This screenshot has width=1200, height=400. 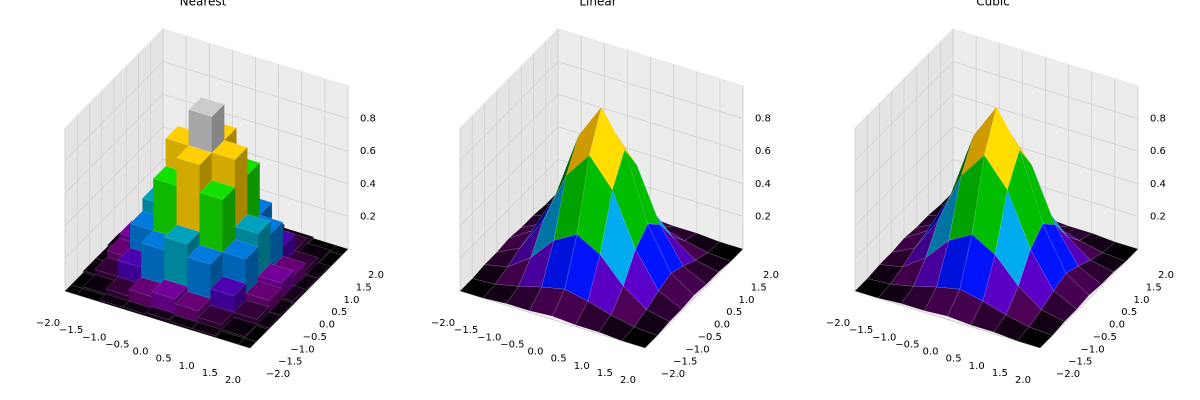 What do you see at coordinates (993, 4) in the screenshot?
I see `chart-title: Cubic` at bounding box center [993, 4].